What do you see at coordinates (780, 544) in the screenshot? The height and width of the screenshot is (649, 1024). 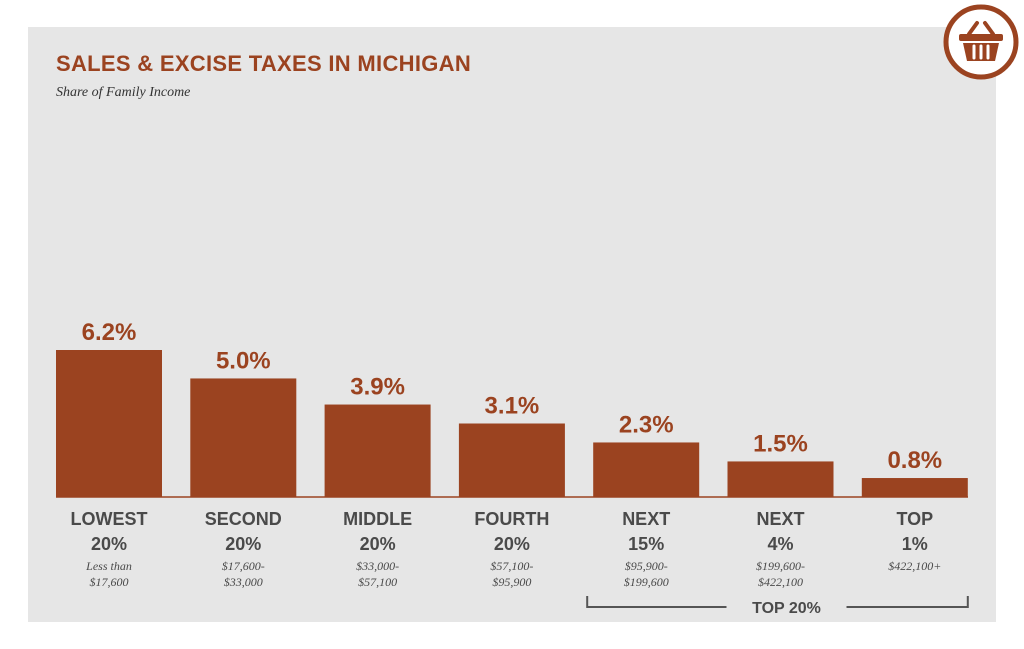 I see `category-label: 4%` at bounding box center [780, 544].